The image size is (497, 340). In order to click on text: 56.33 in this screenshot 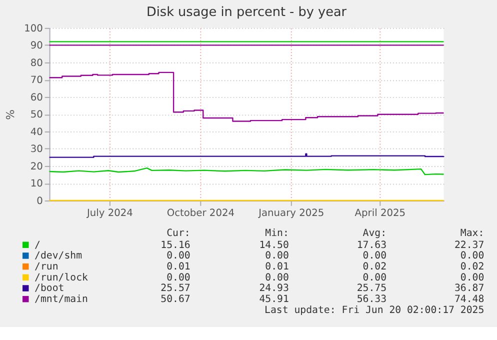, I will do `click(371, 300)`.